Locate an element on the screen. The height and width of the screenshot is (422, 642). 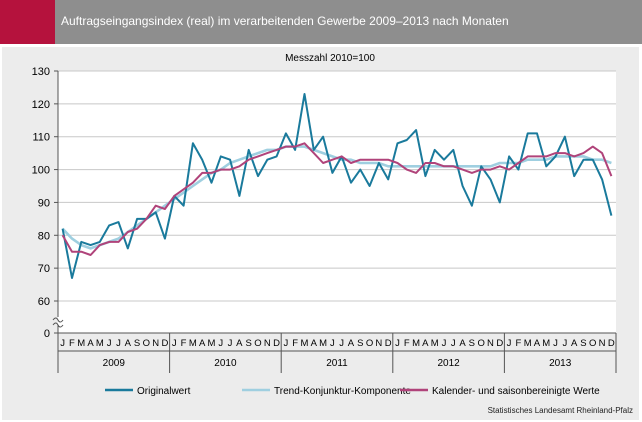
y-tick-label: 0 is located at coordinates (47, 334).